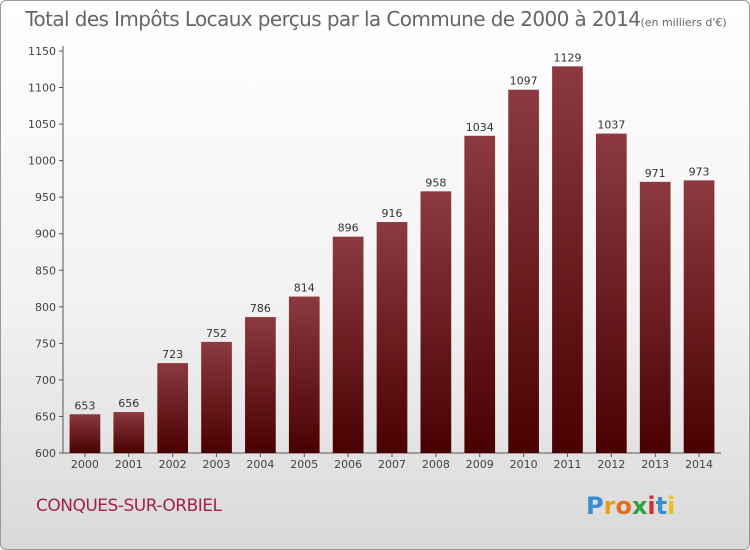  I want to click on proxiti-logo: Proxiti, so click(630, 506).